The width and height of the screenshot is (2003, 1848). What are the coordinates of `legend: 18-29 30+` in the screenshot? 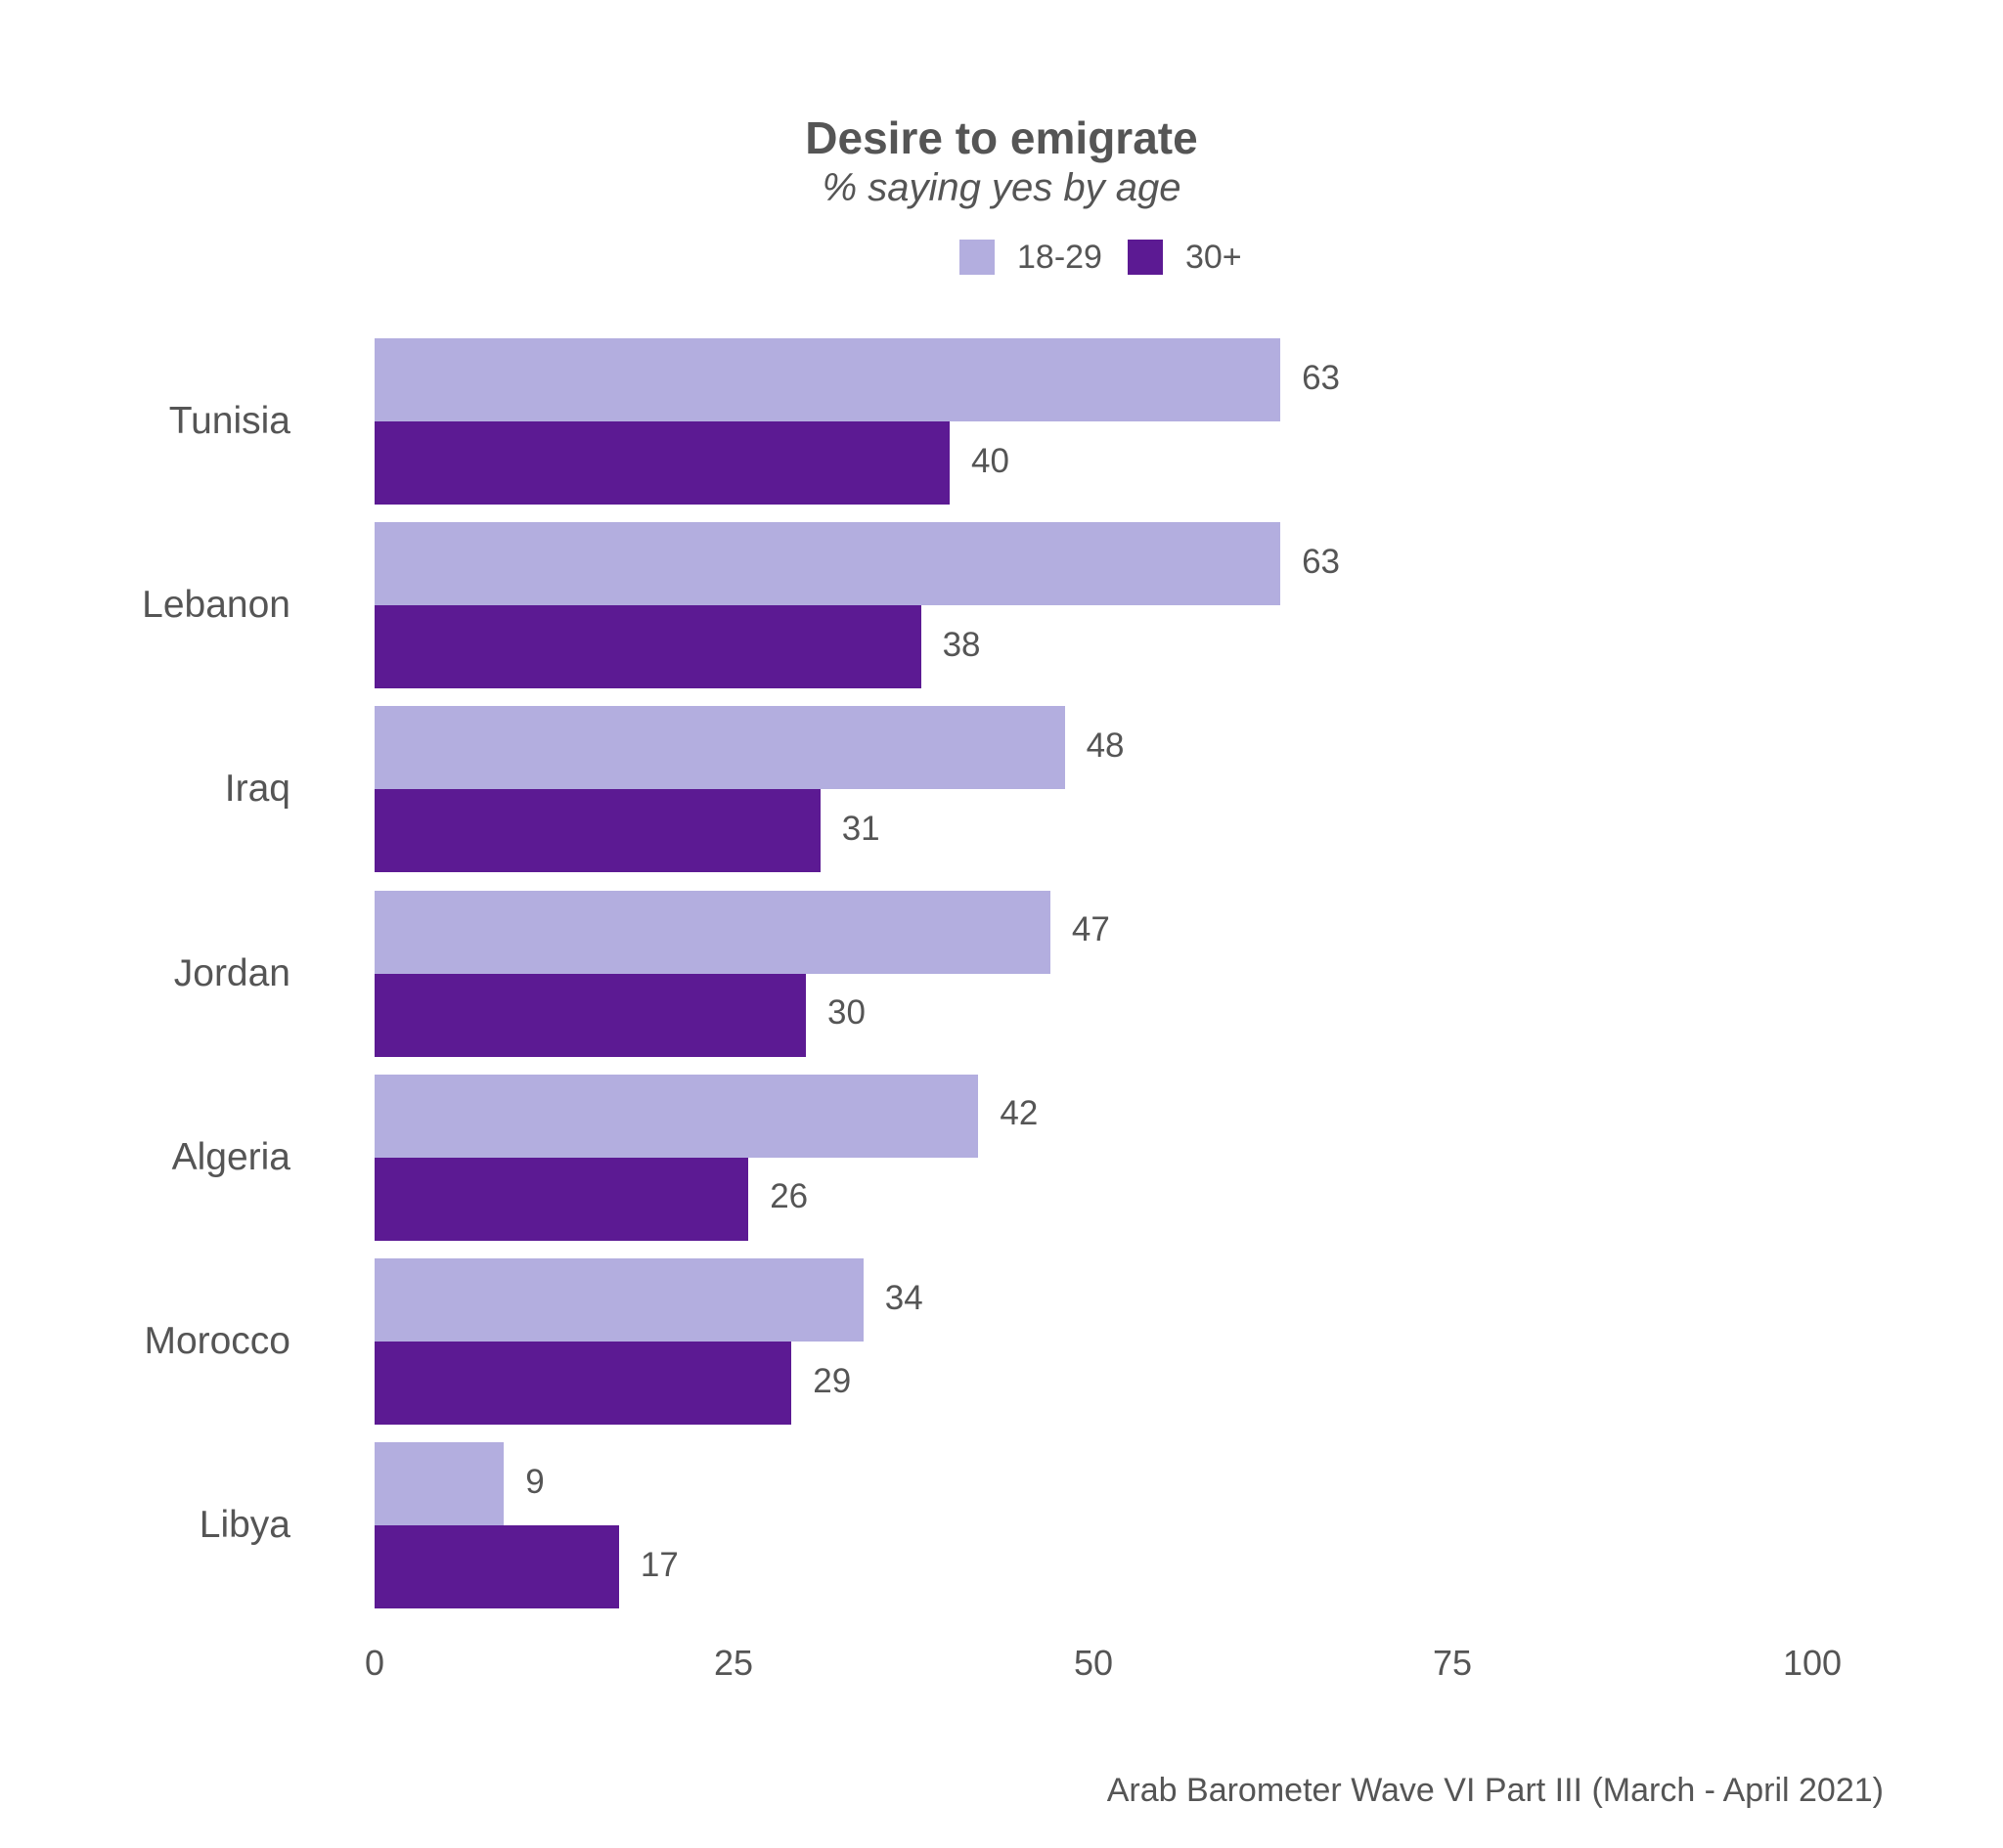 It's located at (1114, 257).